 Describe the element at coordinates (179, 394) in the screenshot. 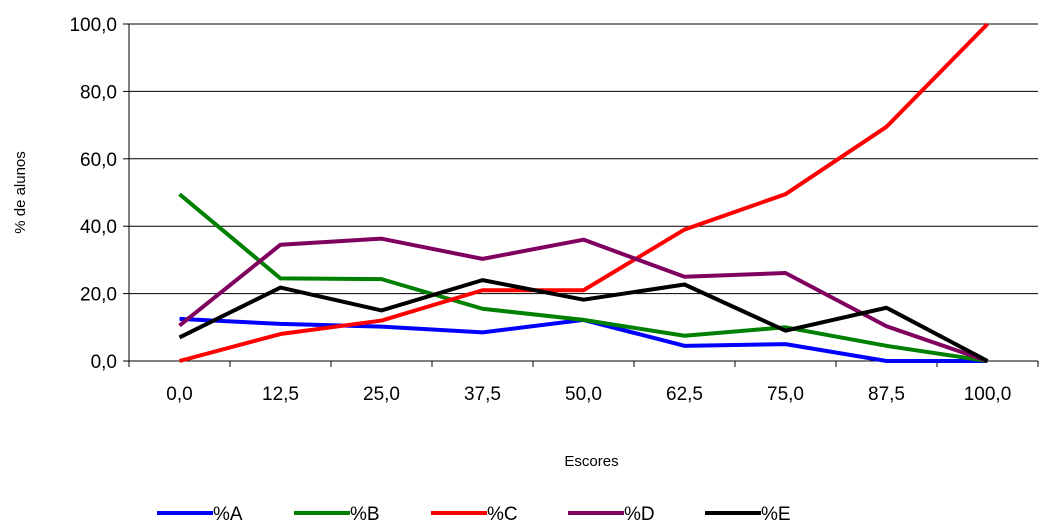

I see `x-tick-label-0: 0,0` at that location.